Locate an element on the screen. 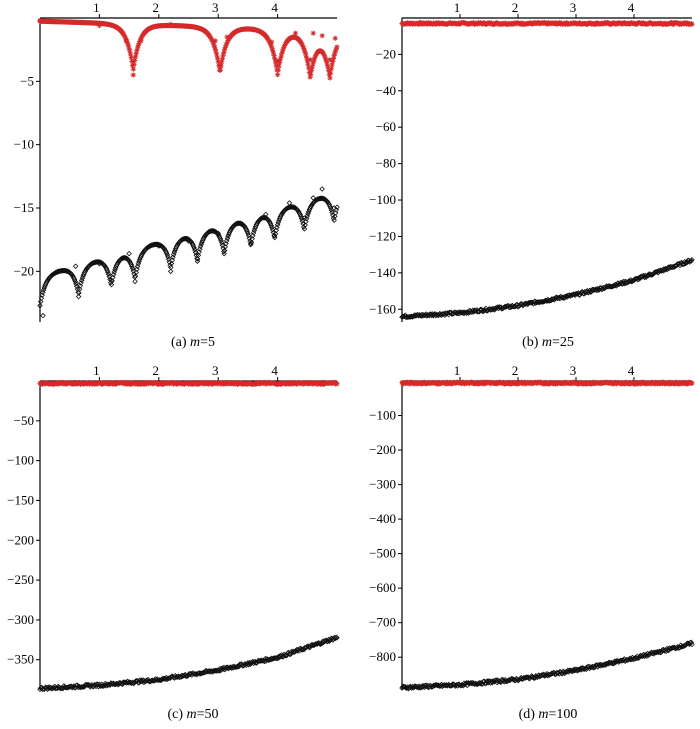 The height and width of the screenshot is (729, 700). caption-value: =100 is located at coordinates (563, 714).